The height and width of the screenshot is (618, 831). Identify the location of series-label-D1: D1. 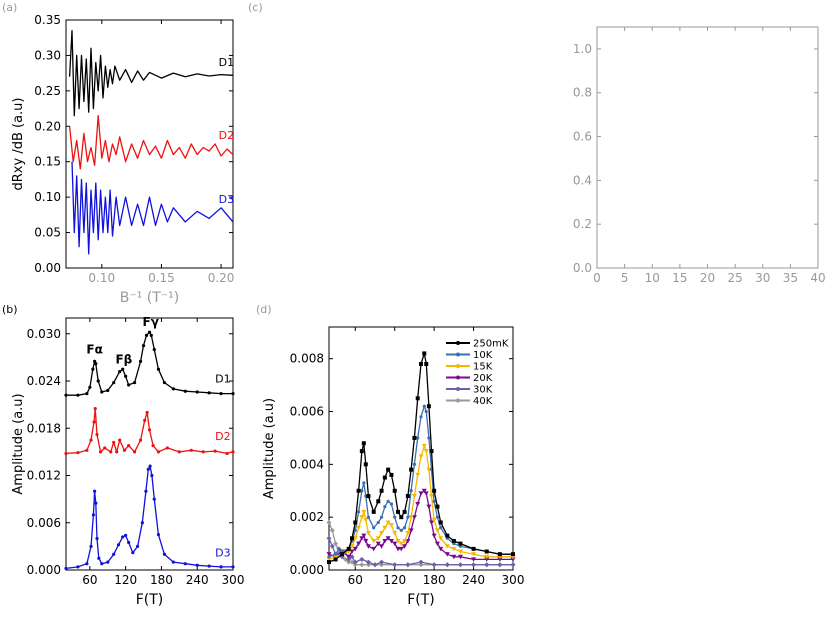
(222, 379).